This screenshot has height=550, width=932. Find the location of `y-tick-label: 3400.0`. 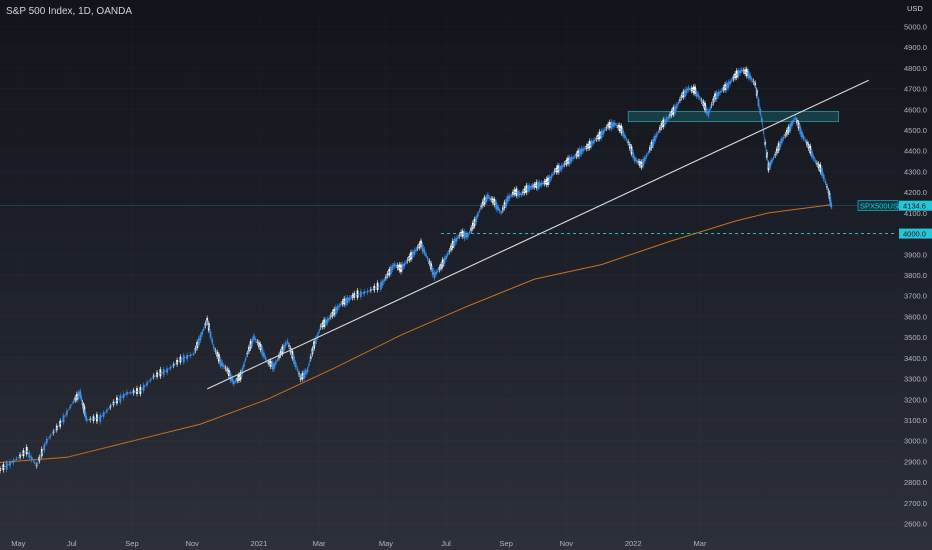

y-tick-label: 3400.0 is located at coordinates (915, 358).